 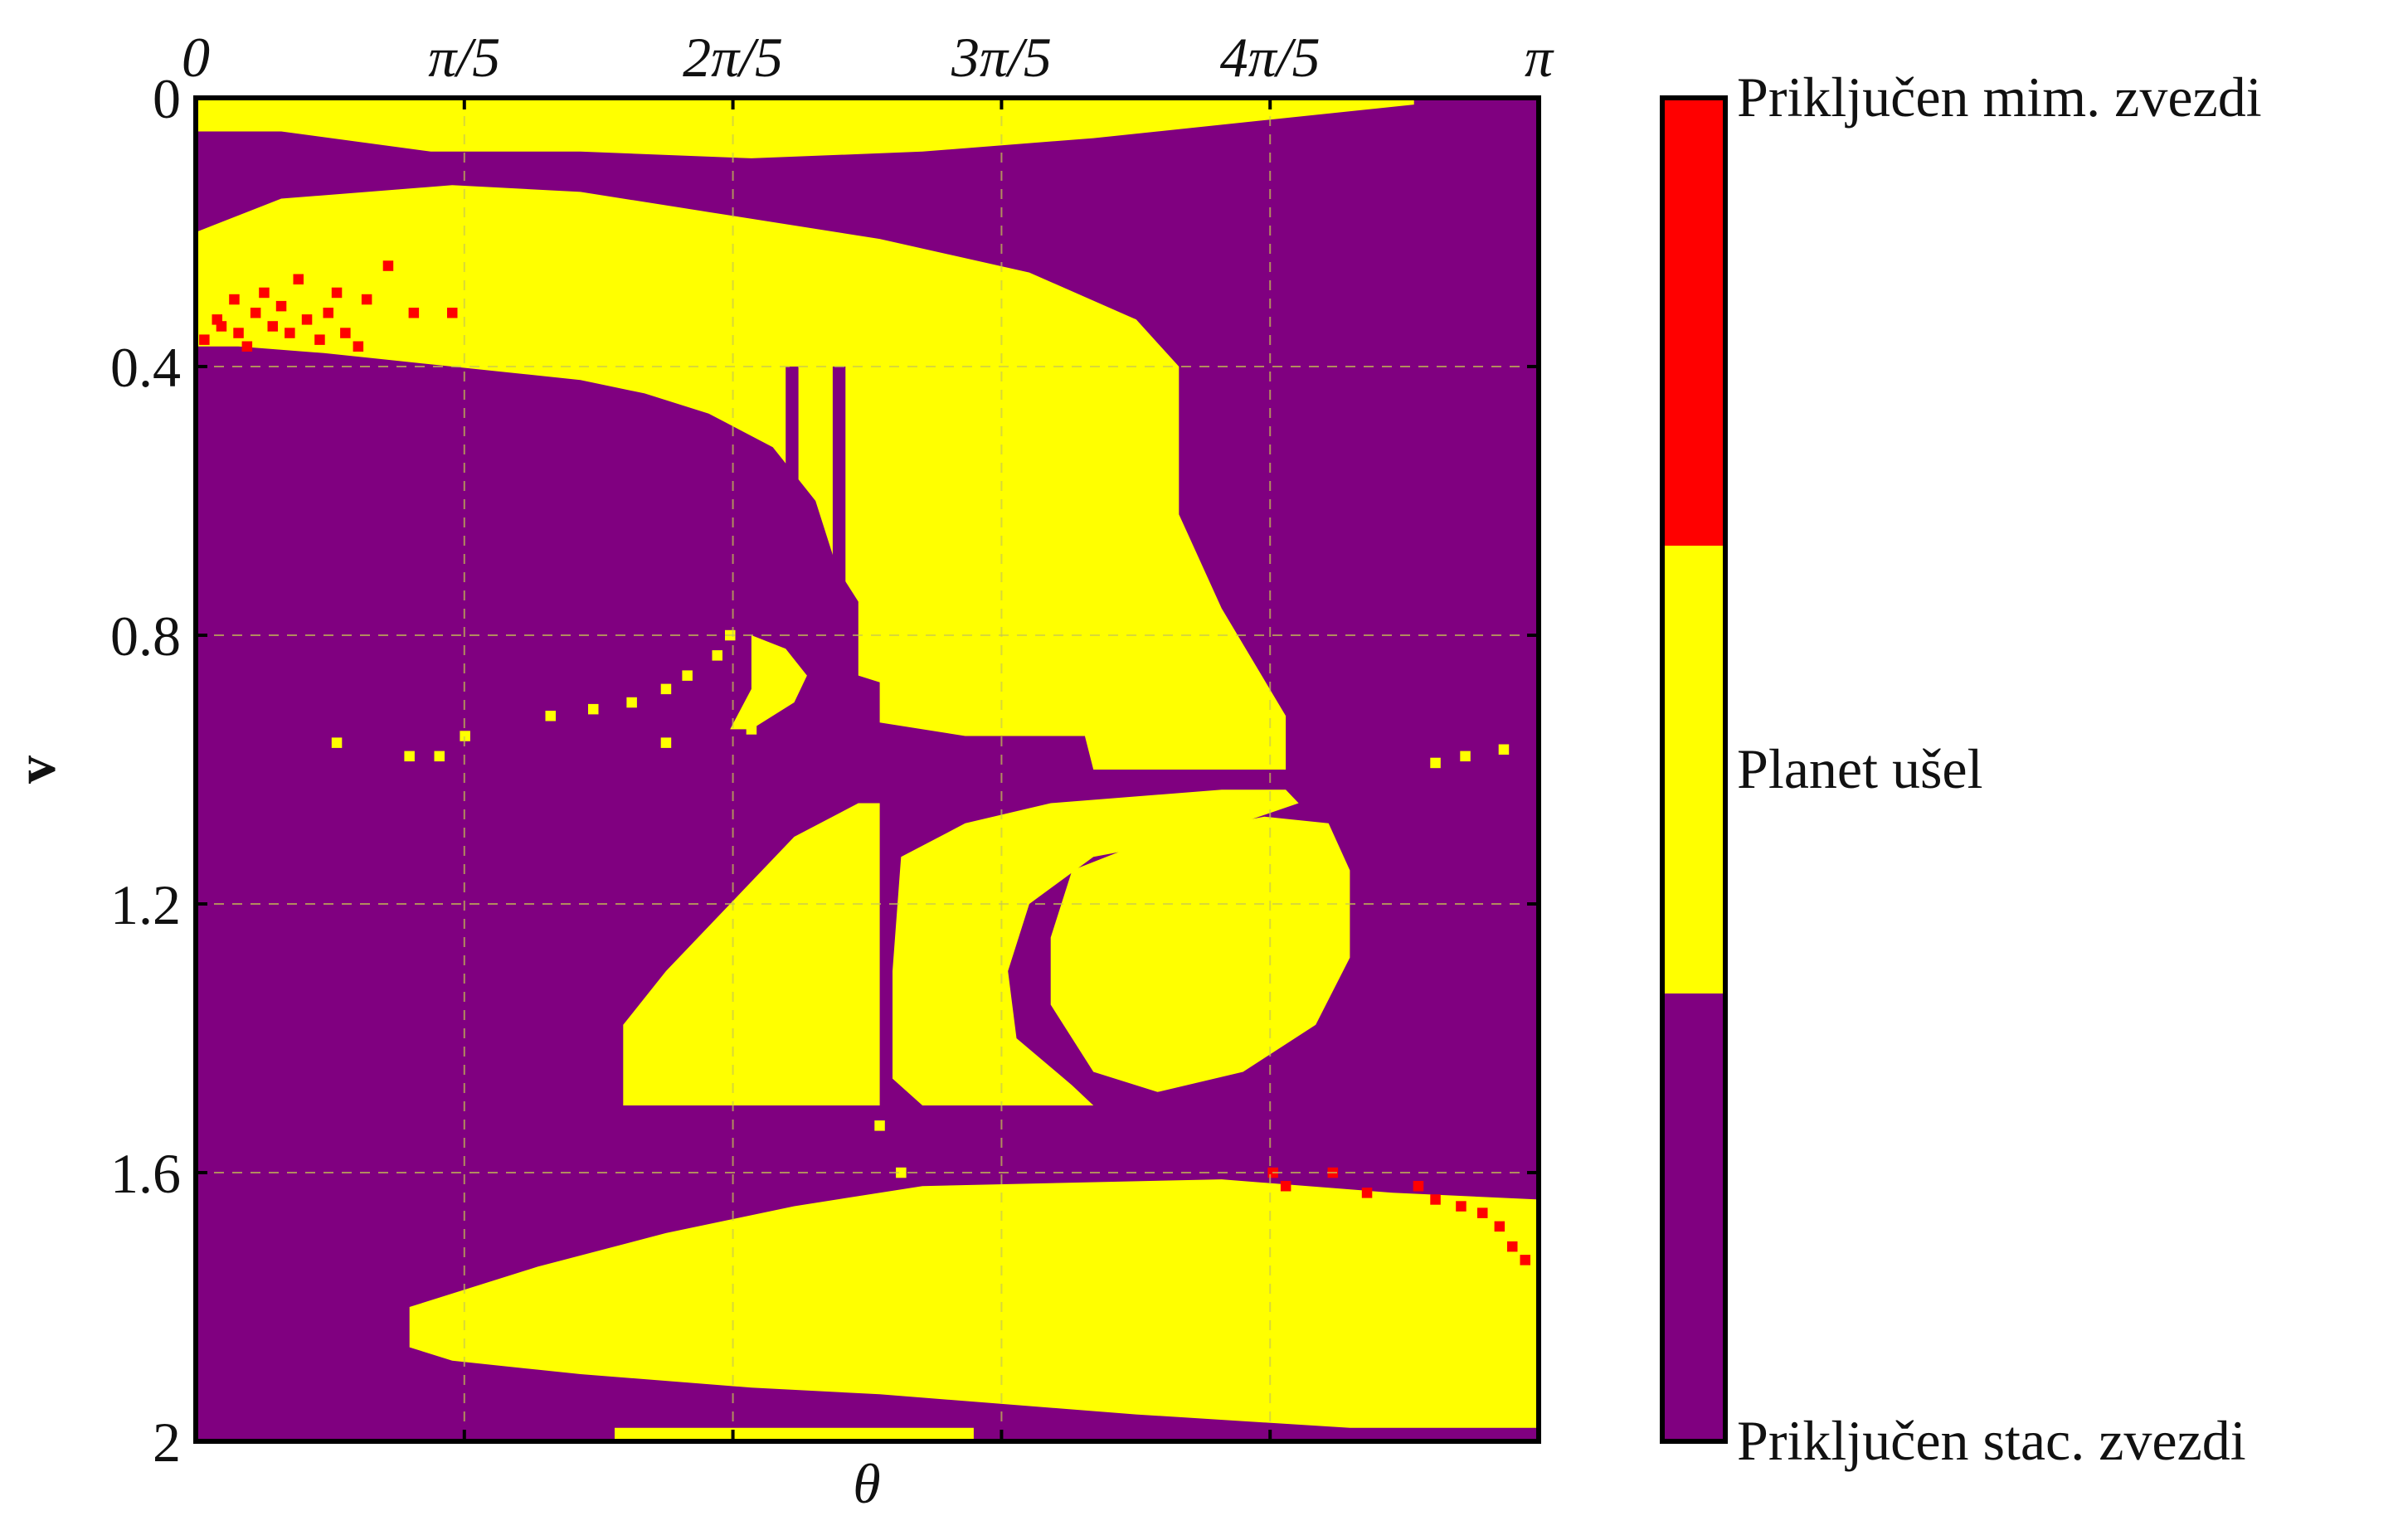 What do you see at coordinates (1270, 57) in the screenshot?
I see `x-tick-label: 4π/5` at bounding box center [1270, 57].